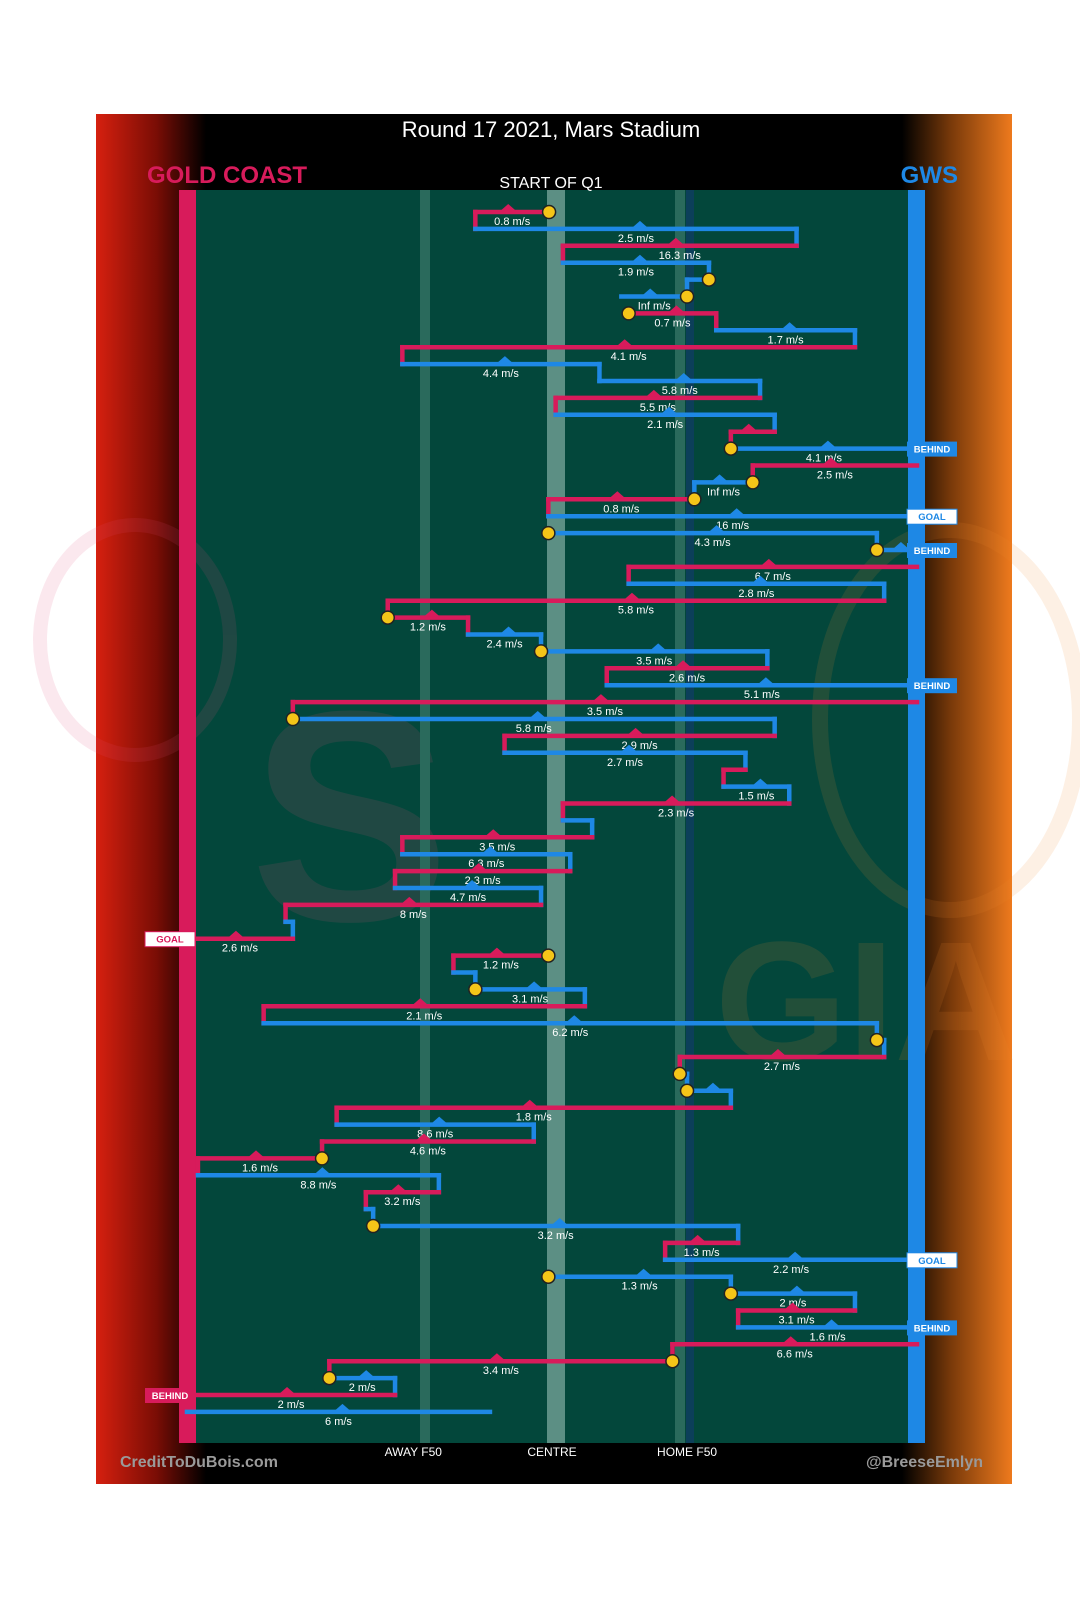 This screenshot has width=1080, height=1615. Describe the element at coordinates (924, 1462) in the screenshot. I see `credit-right: @BreeseEmlyn` at that location.